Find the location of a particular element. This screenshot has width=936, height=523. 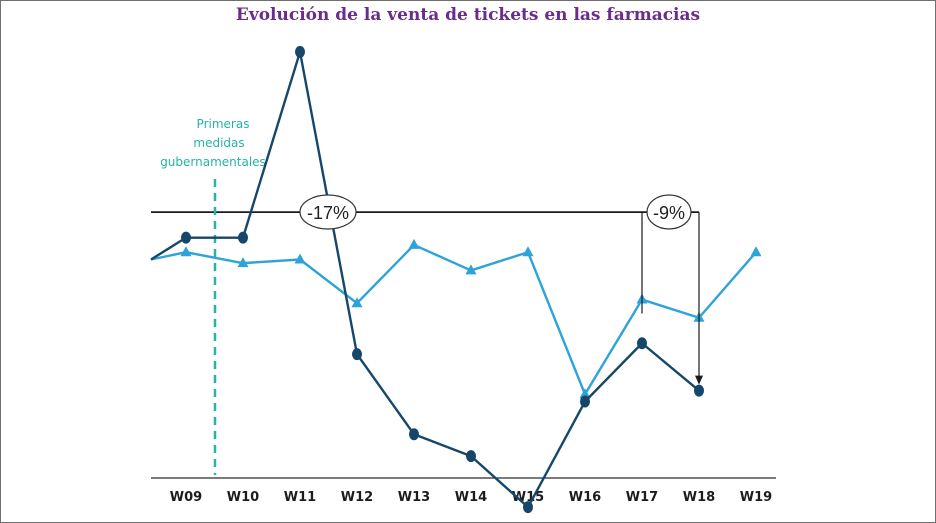

series-1-point-w15 is located at coordinates (528, 507).